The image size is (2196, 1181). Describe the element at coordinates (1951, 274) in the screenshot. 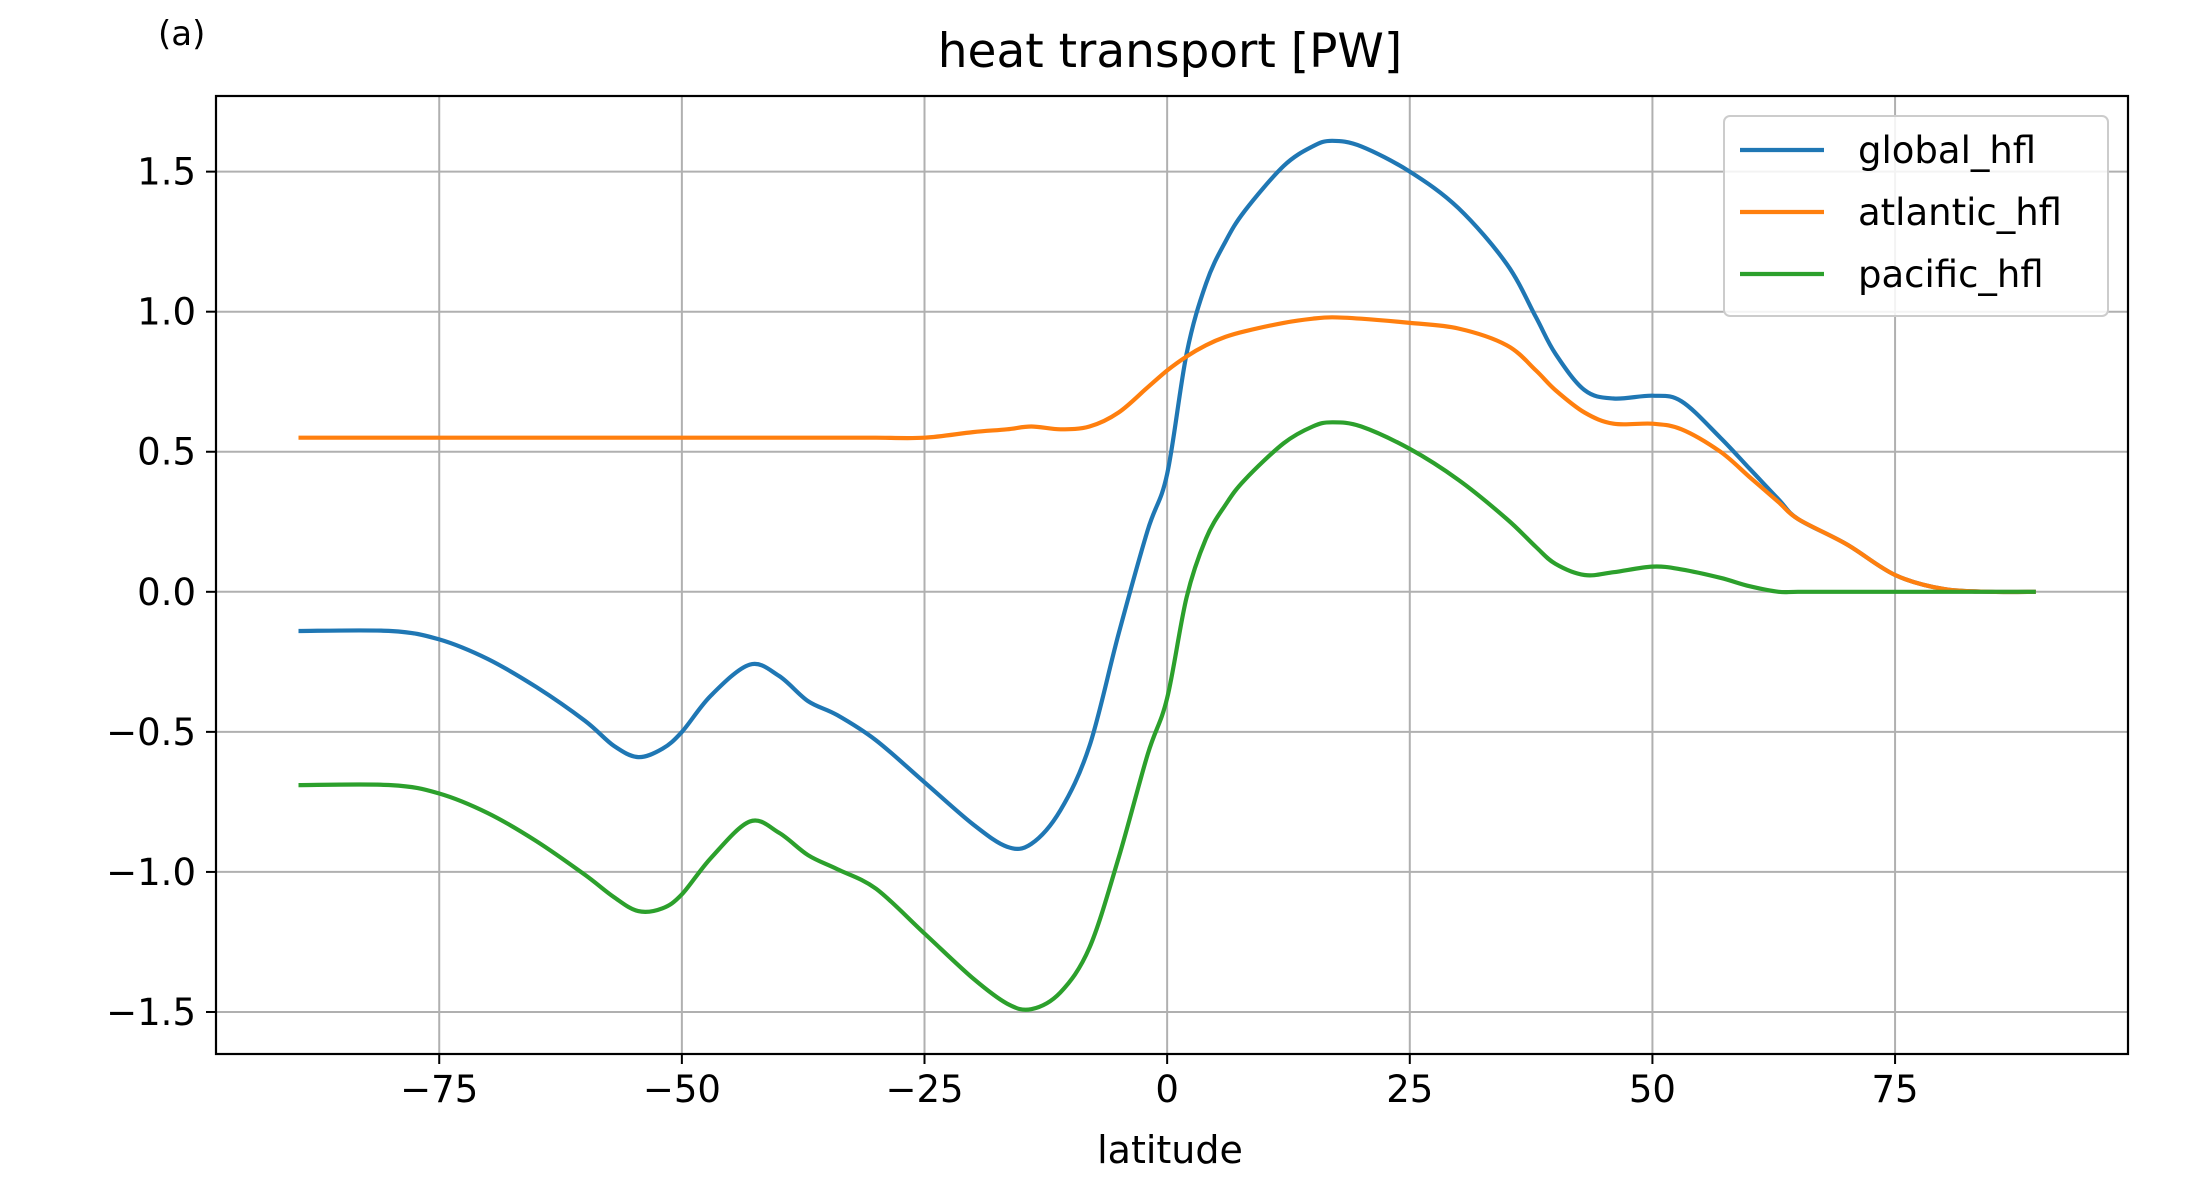

I see `legend-label-pacific-hfl: pacific_hfl` at that location.